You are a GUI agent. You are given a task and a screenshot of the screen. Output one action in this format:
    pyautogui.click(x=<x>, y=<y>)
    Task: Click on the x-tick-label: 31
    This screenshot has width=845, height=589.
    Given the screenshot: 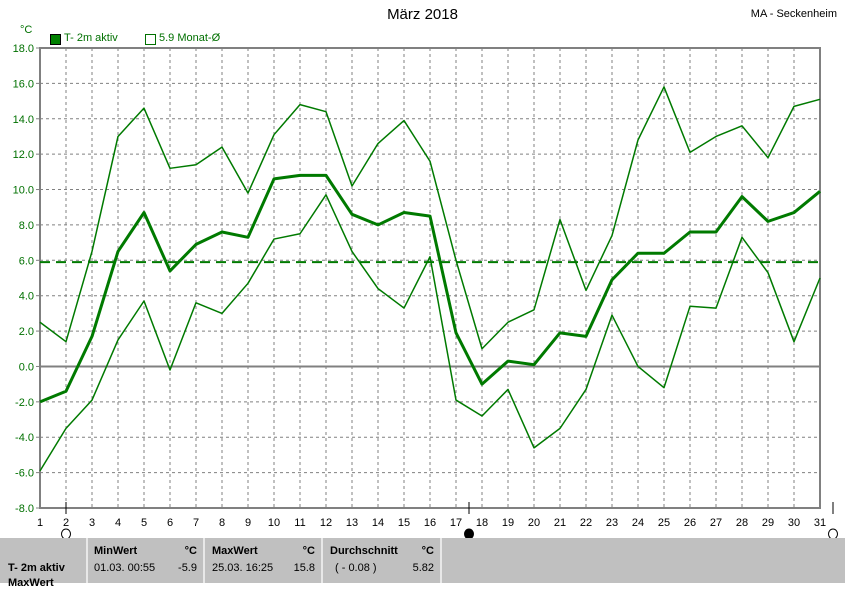 What is the action you would take?
    pyautogui.click(x=820, y=523)
    